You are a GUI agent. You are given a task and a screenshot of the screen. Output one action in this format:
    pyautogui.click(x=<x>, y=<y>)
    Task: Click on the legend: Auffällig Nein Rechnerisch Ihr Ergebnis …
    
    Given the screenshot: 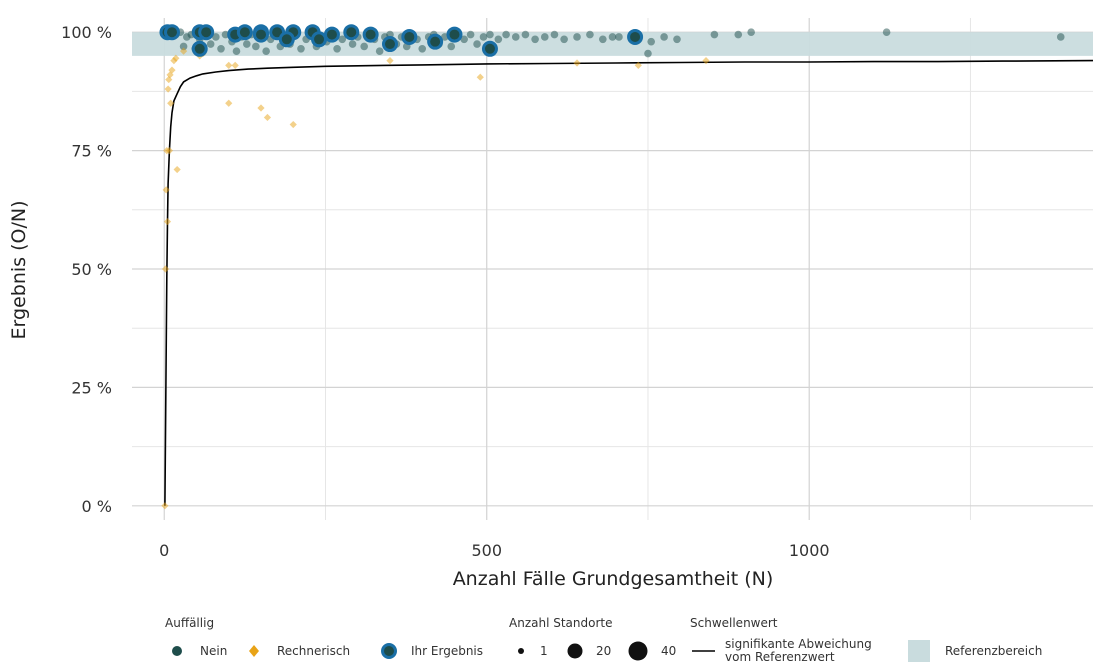 What is the action you would take?
    pyautogui.click(x=603, y=640)
    